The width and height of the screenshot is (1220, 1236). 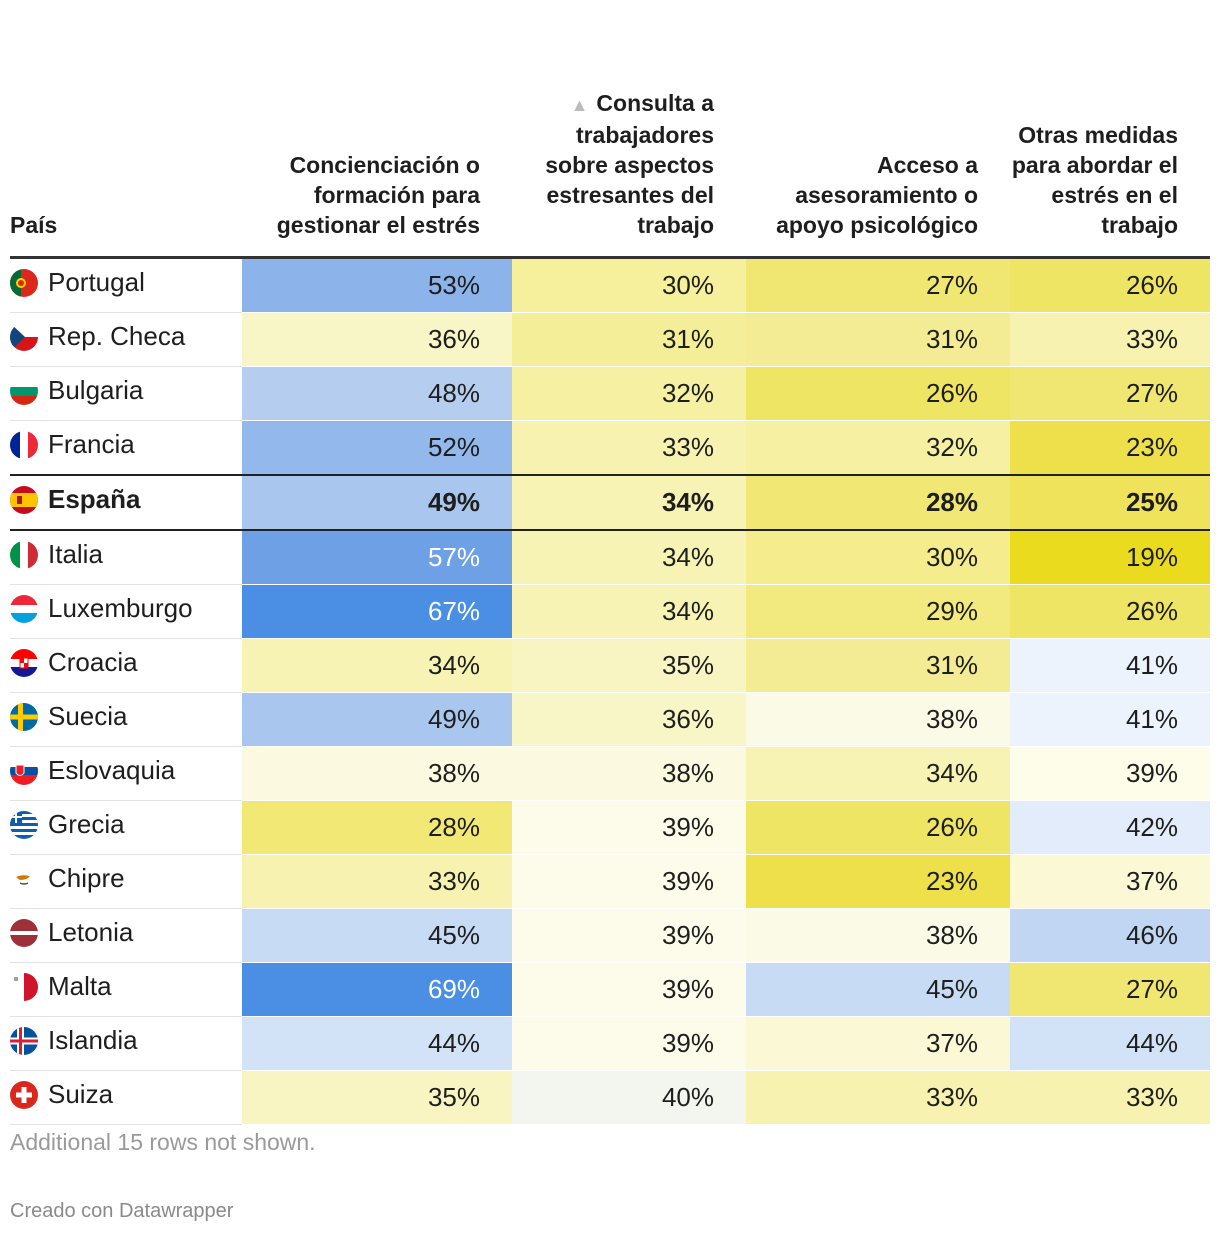 I want to click on country-name: Malta, so click(x=80, y=986).